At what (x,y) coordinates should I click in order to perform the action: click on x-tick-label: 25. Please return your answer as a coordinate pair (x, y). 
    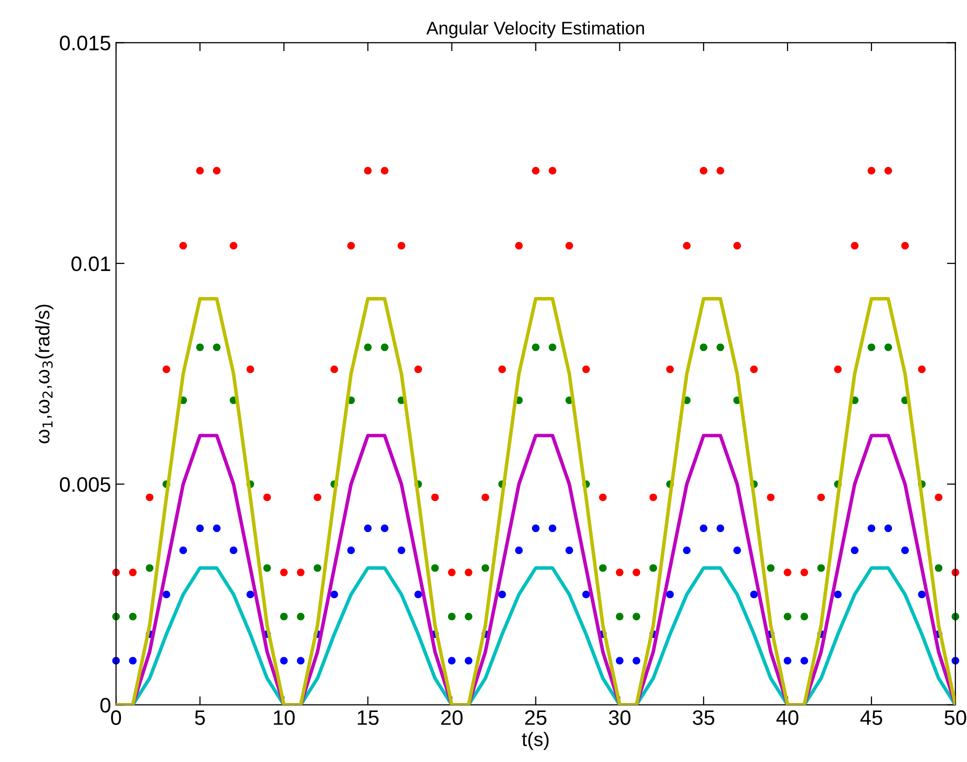
    Looking at the image, I should click on (535, 718).